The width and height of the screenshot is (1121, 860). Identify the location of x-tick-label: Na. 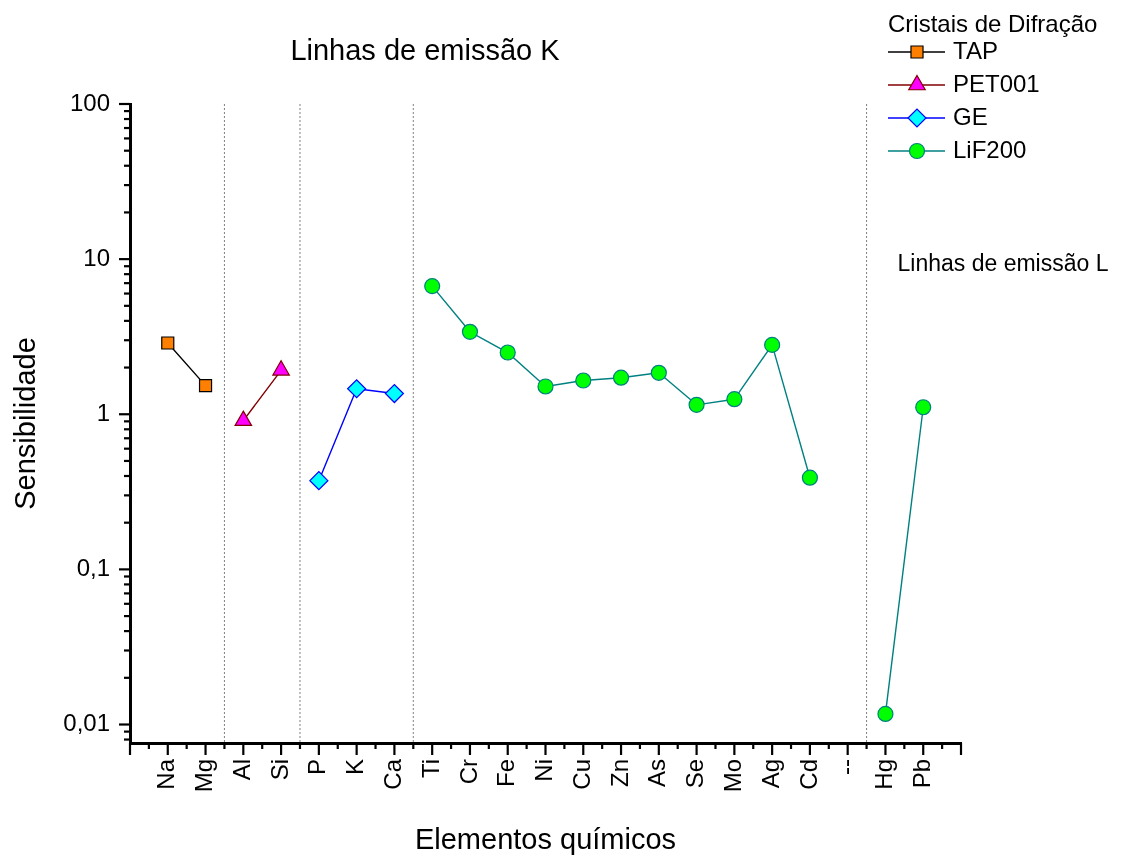
(166, 774).